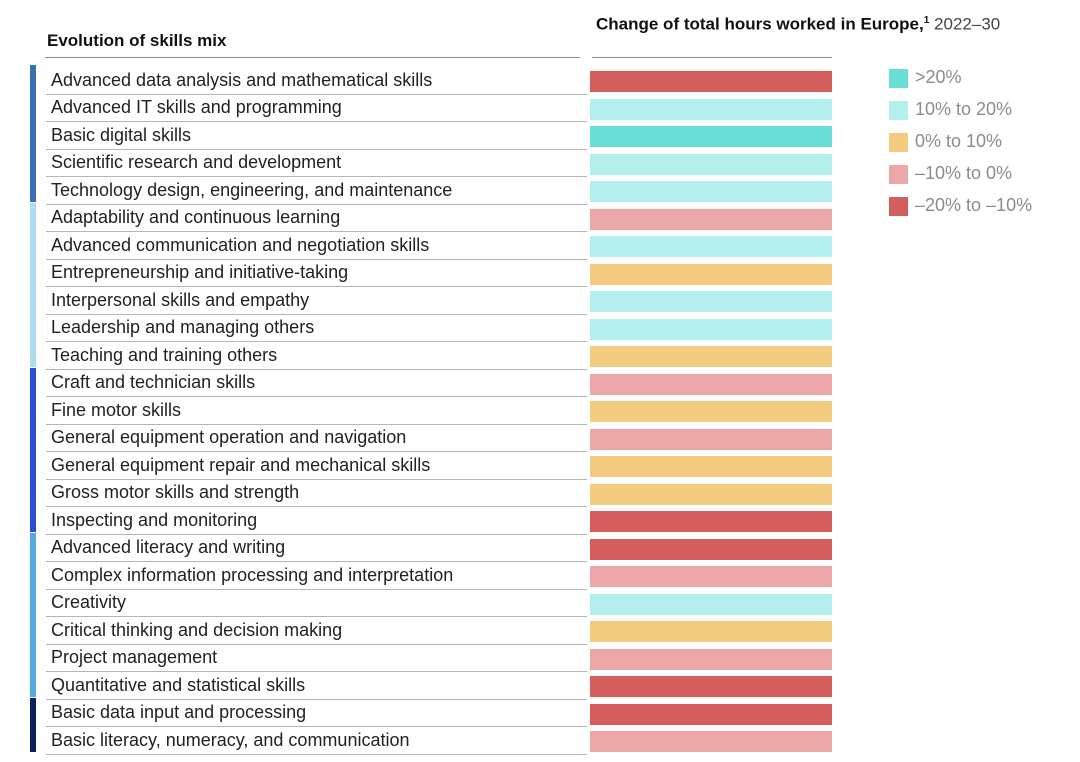  Describe the element at coordinates (316, 548) in the screenshot. I see `skill-row: Advanced literacy and writing` at that location.